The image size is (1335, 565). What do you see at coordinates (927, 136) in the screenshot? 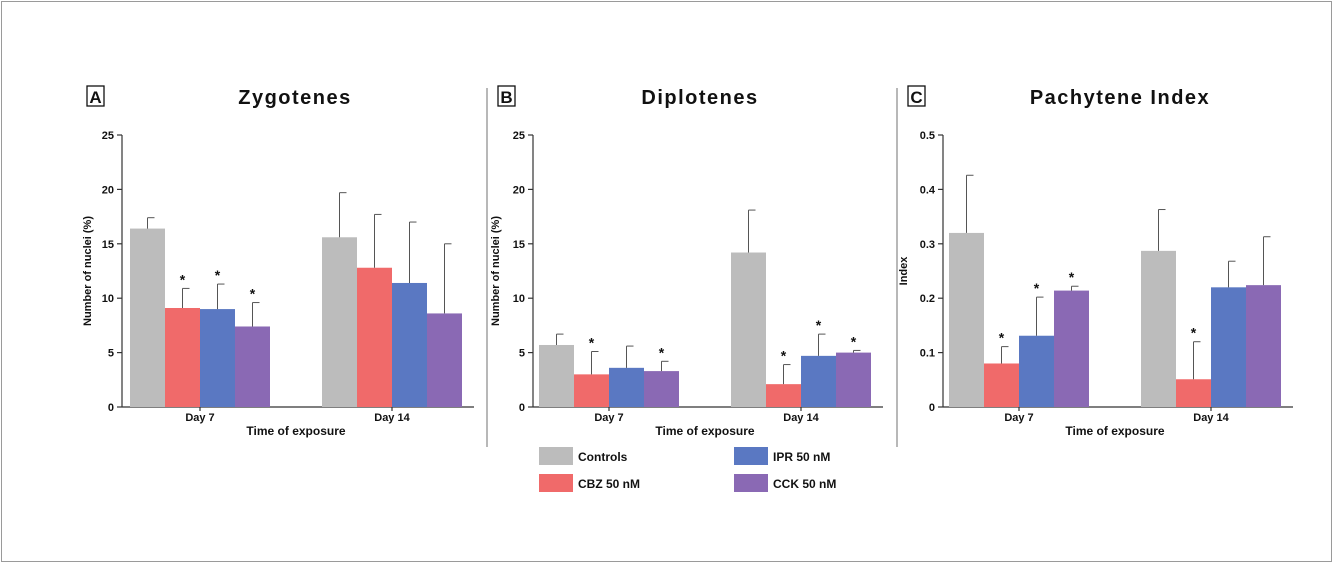
I see `y-tick-label: 0.5` at bounding box center [927, 136].